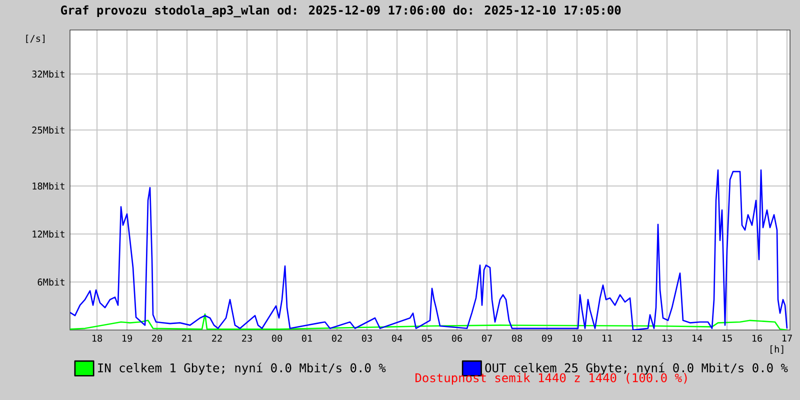 This screenshot has height=400, width=800. What do you see at coordinates (637, 338) in the screenshot?
I see `x-tick-label: 12` at bounding box center [637, 338].